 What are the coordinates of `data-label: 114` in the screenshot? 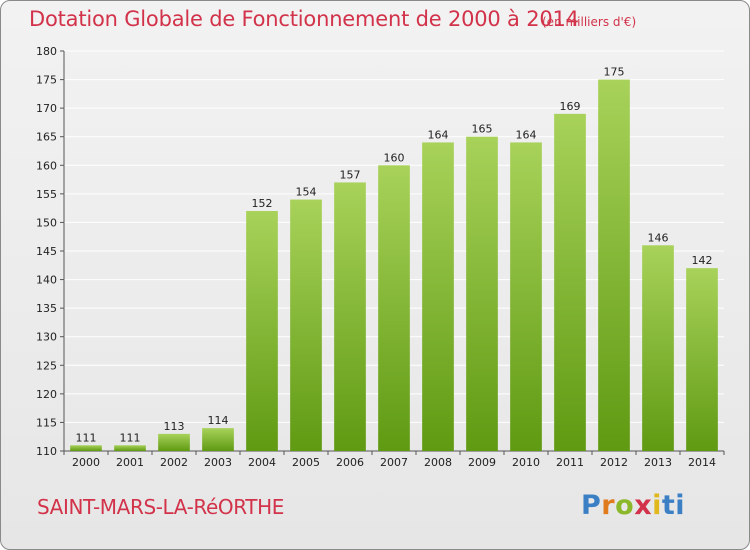 It's located at (218, 420).